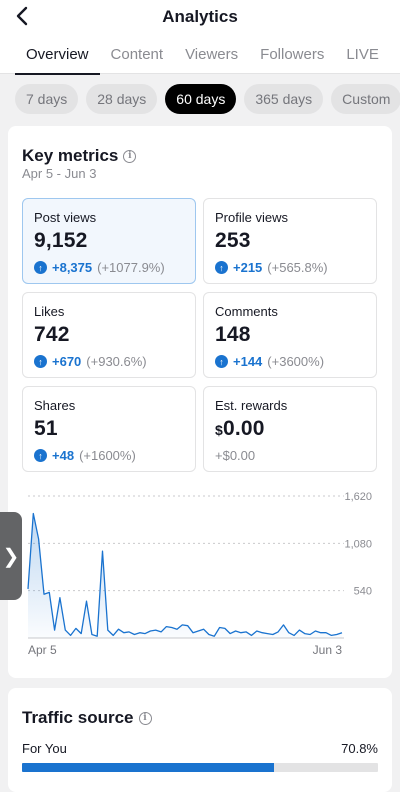  I want to click on date-range-selector: 7 days 28 days 60 days 365 days Custom, so click(200, 100).